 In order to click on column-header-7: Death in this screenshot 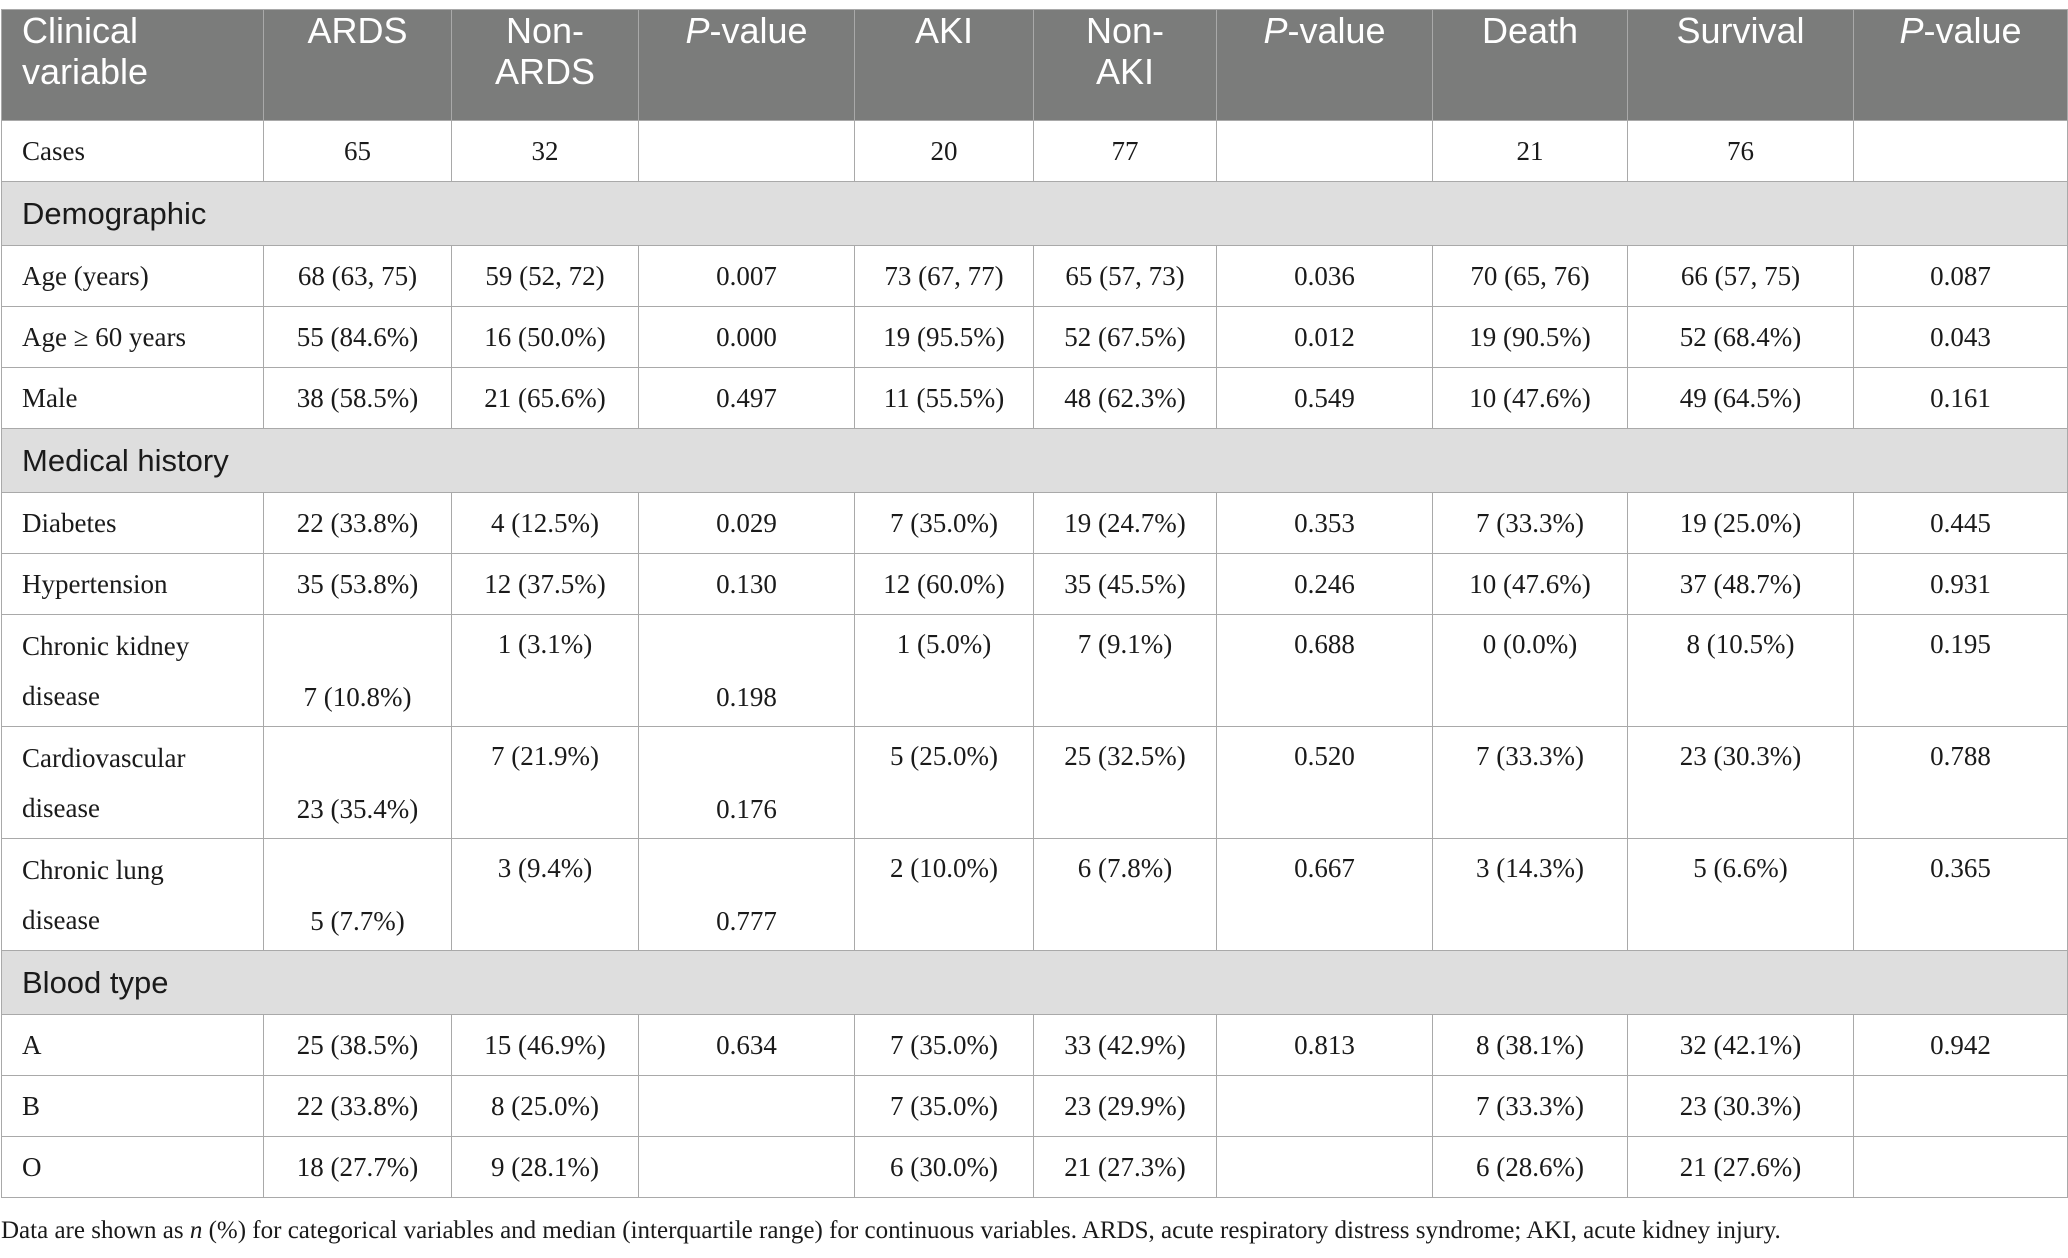, I will do `click(1530, 65)`.